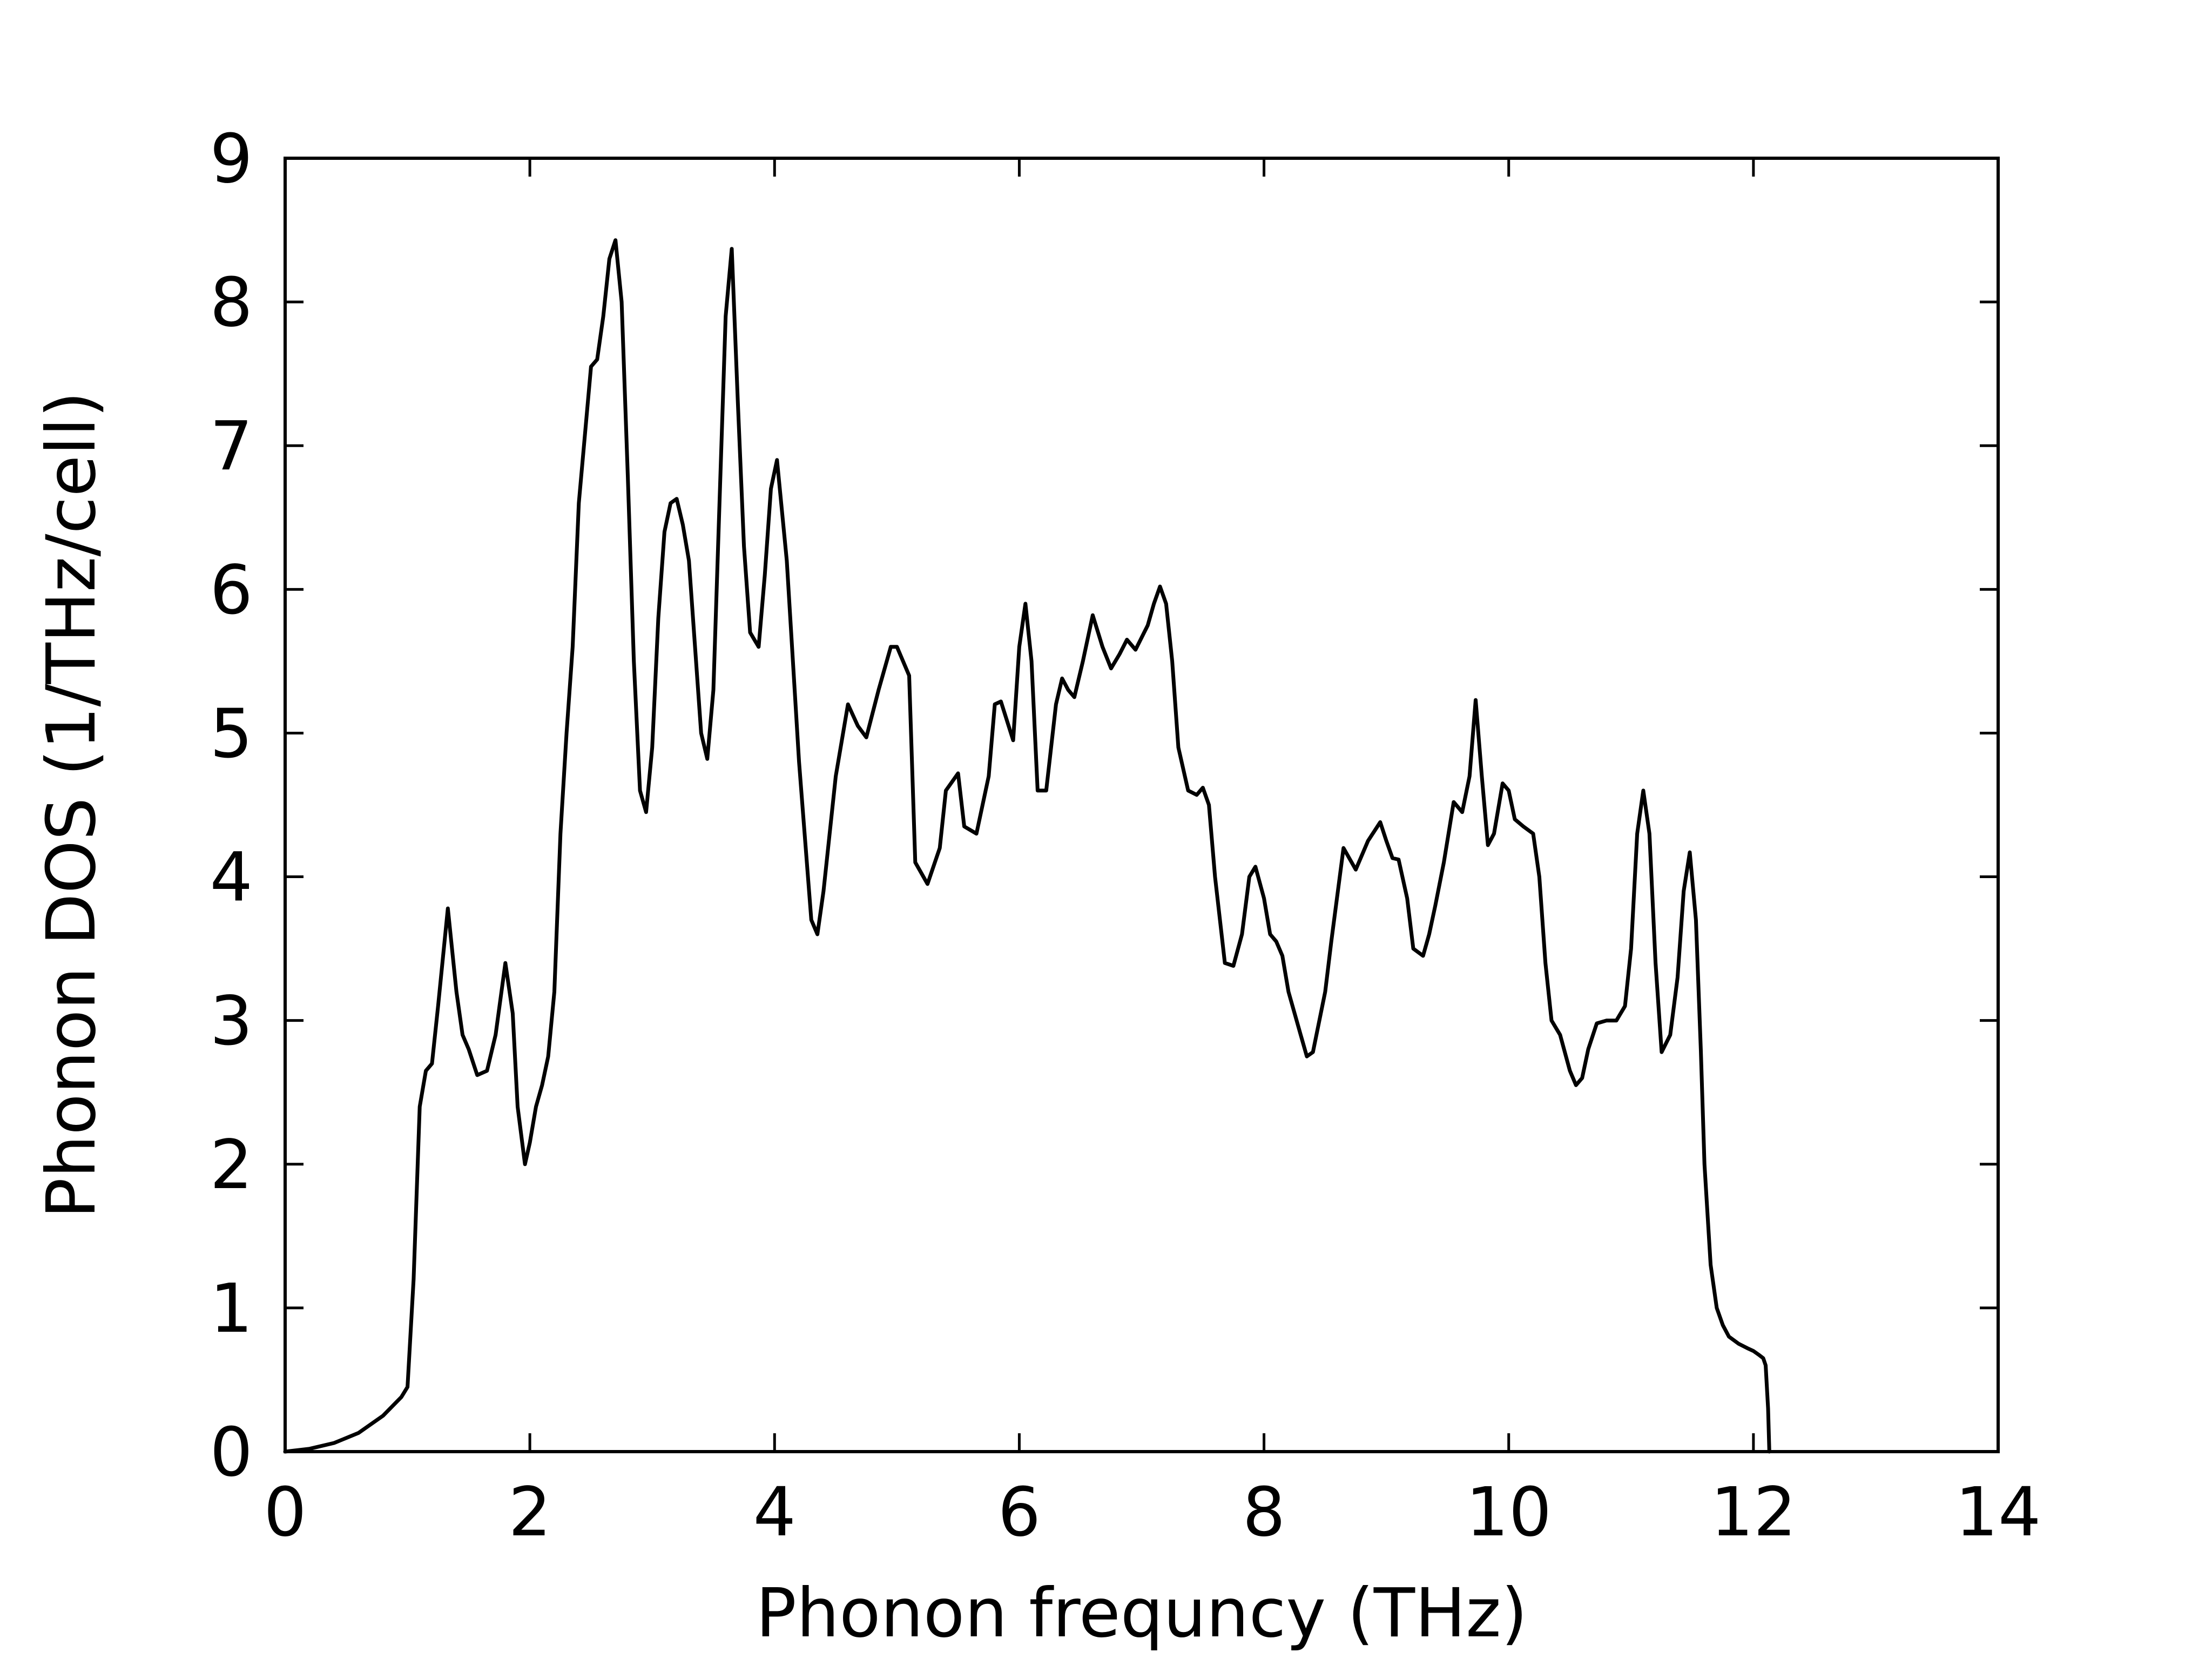 The image size is (2212, 1659). What do you see at coordinates (231, 303) in the screenshot?
I see `y-tick-label: 8` at bounding box center [231, 303].